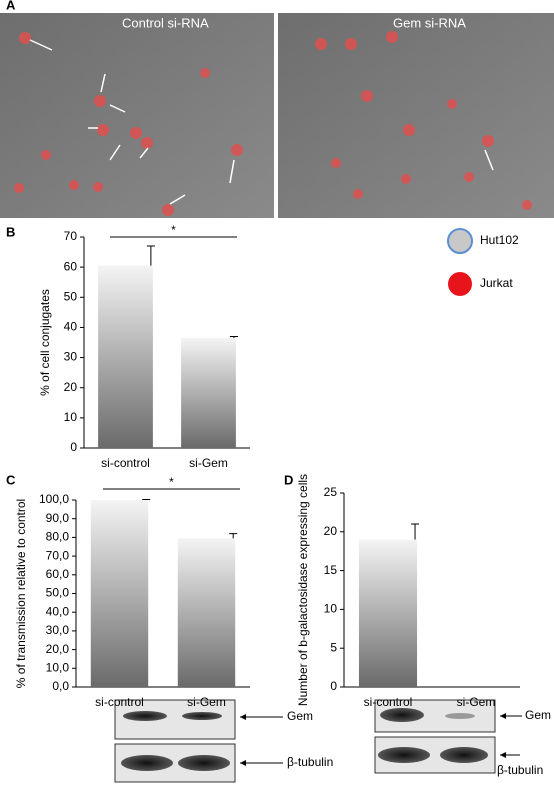  Describe the element at coordinates (71, 357) in the screenshot. I see `y-tick-label: 30` at that location.